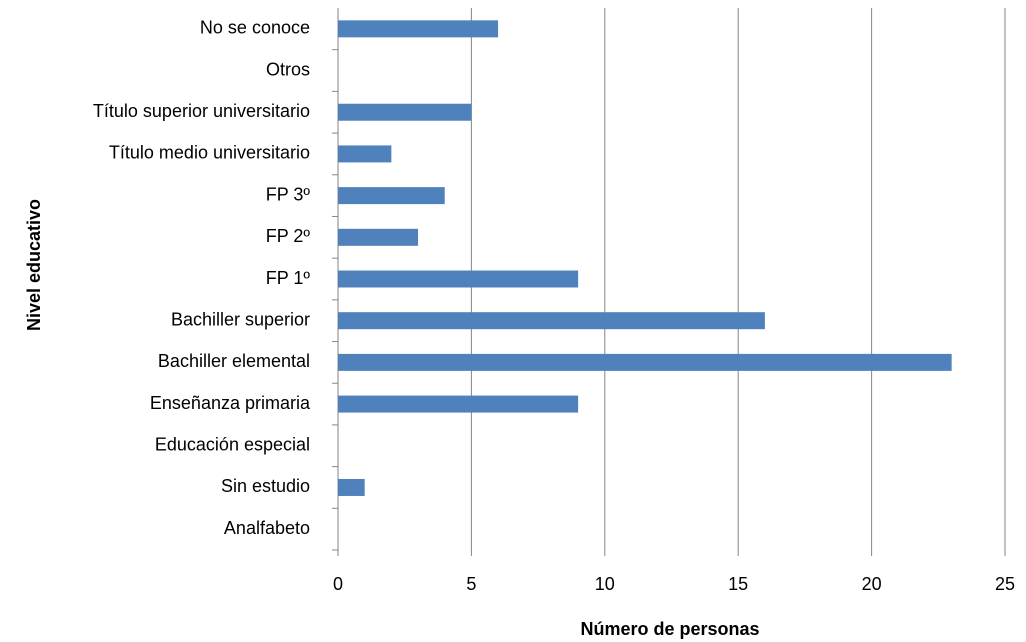  I want to click on x-tick-label: 0, so click(338, 584).